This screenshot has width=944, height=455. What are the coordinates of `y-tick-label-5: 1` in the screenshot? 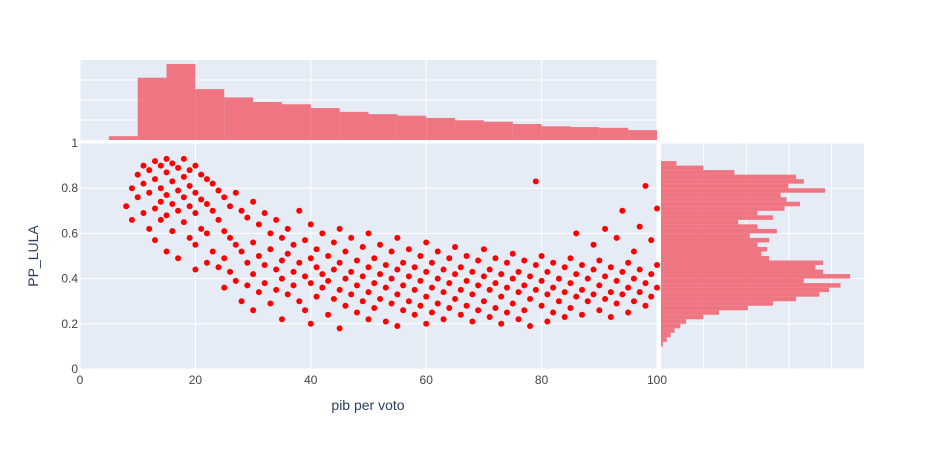 It's located at (74, 143).